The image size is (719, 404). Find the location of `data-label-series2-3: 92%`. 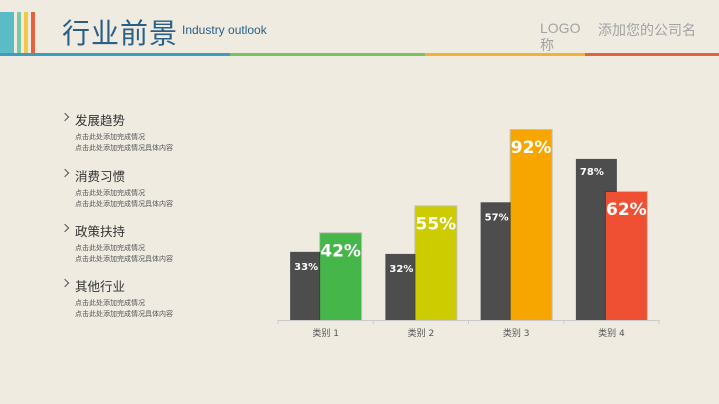

data-label-series2-3: 92% is located at coordinates (531, 148).